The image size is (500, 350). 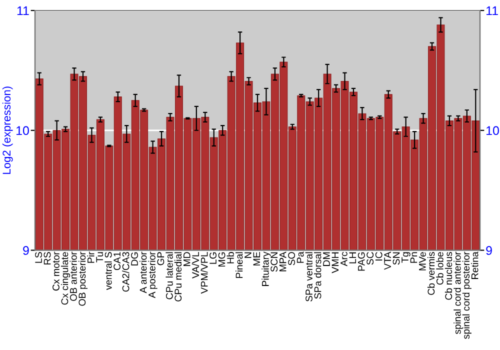 I want to click on x-tick-label: Tu, so click(x=100, y=257).